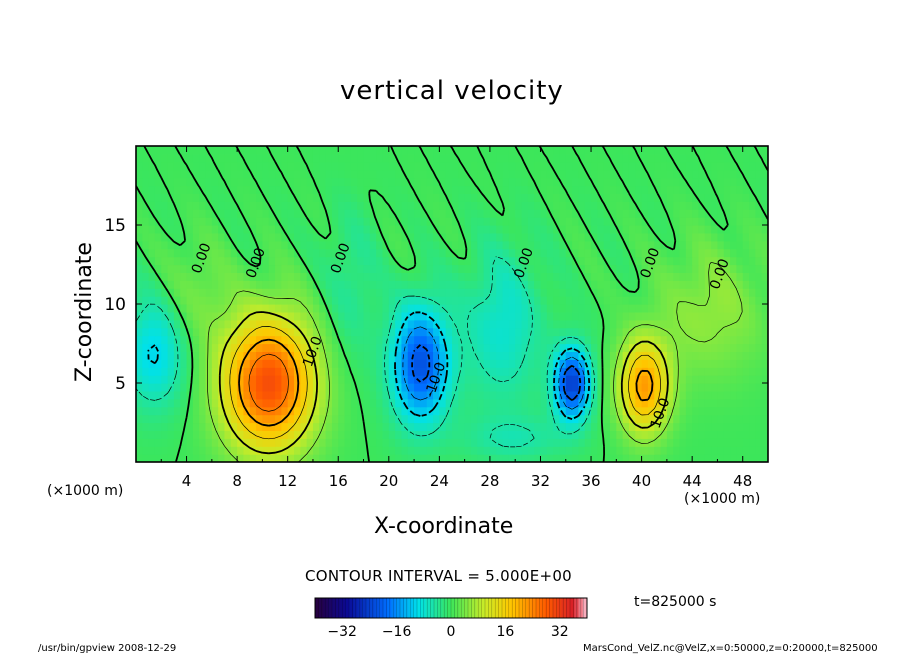 Image resolution: width=904 pixels, height=654 pixels. I want to click on y-tick-label: 15, so click(115, 226).